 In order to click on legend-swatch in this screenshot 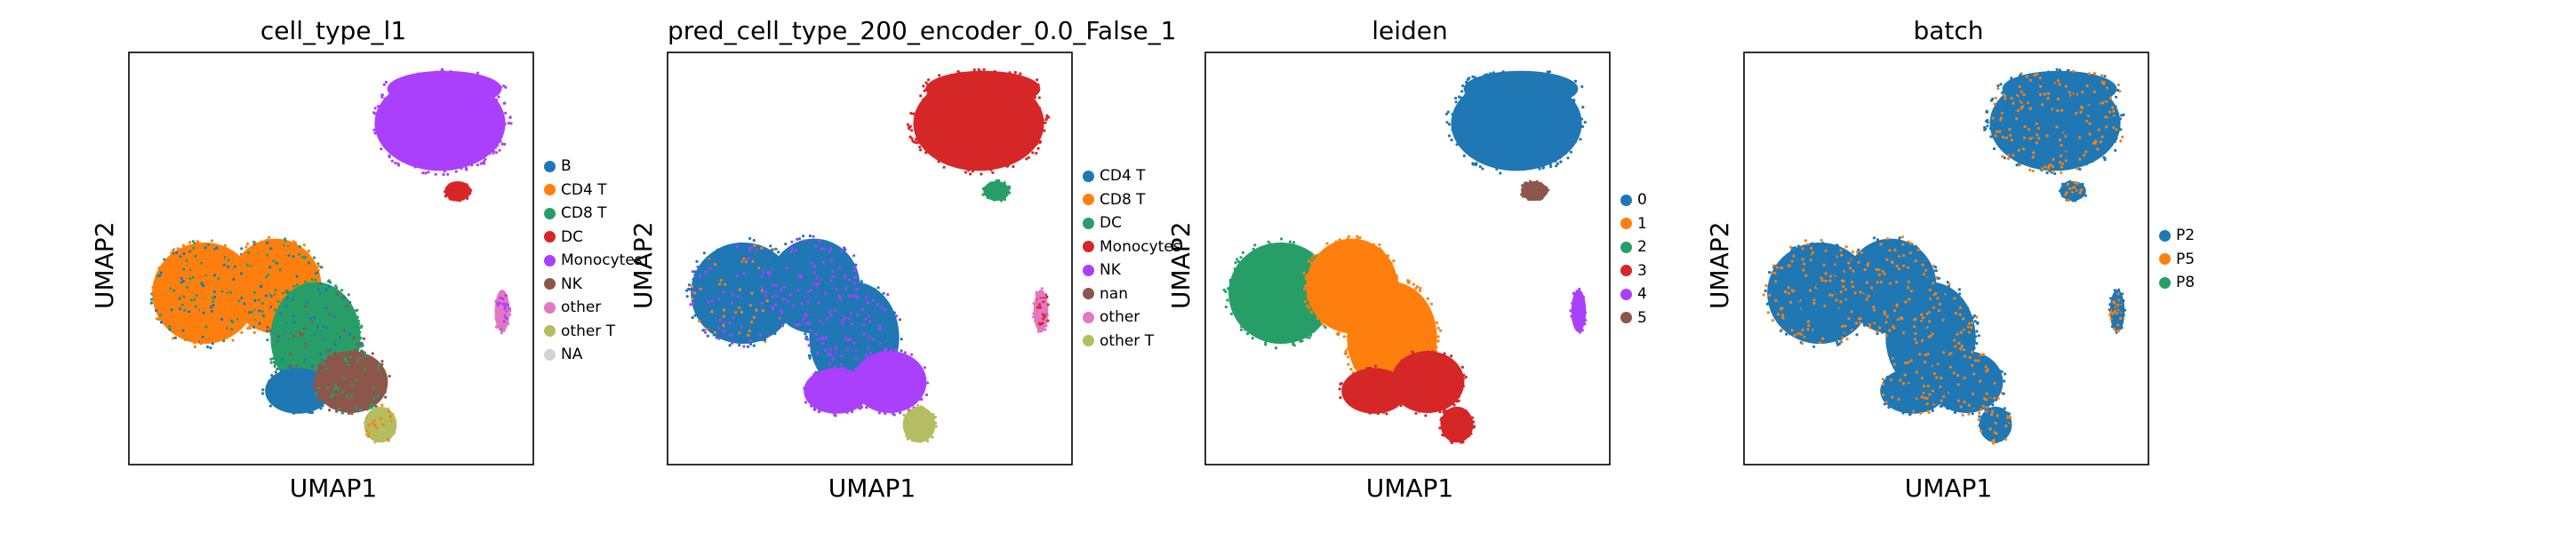, I will do `click(1088, 223)`.